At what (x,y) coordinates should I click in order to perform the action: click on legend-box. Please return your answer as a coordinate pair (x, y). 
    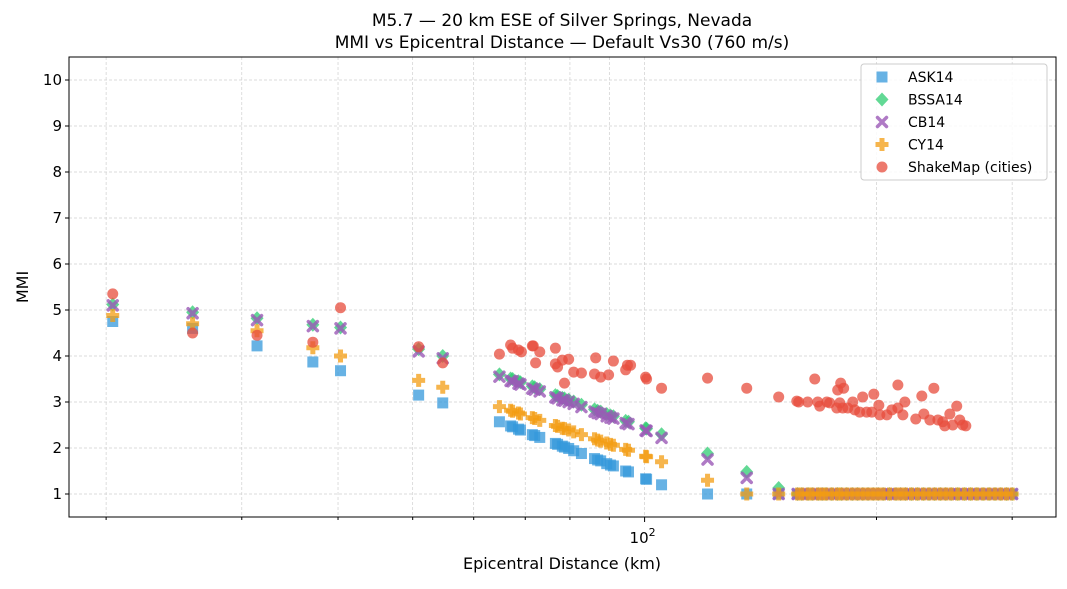
    Looking at the image, I should click on (954, 122).